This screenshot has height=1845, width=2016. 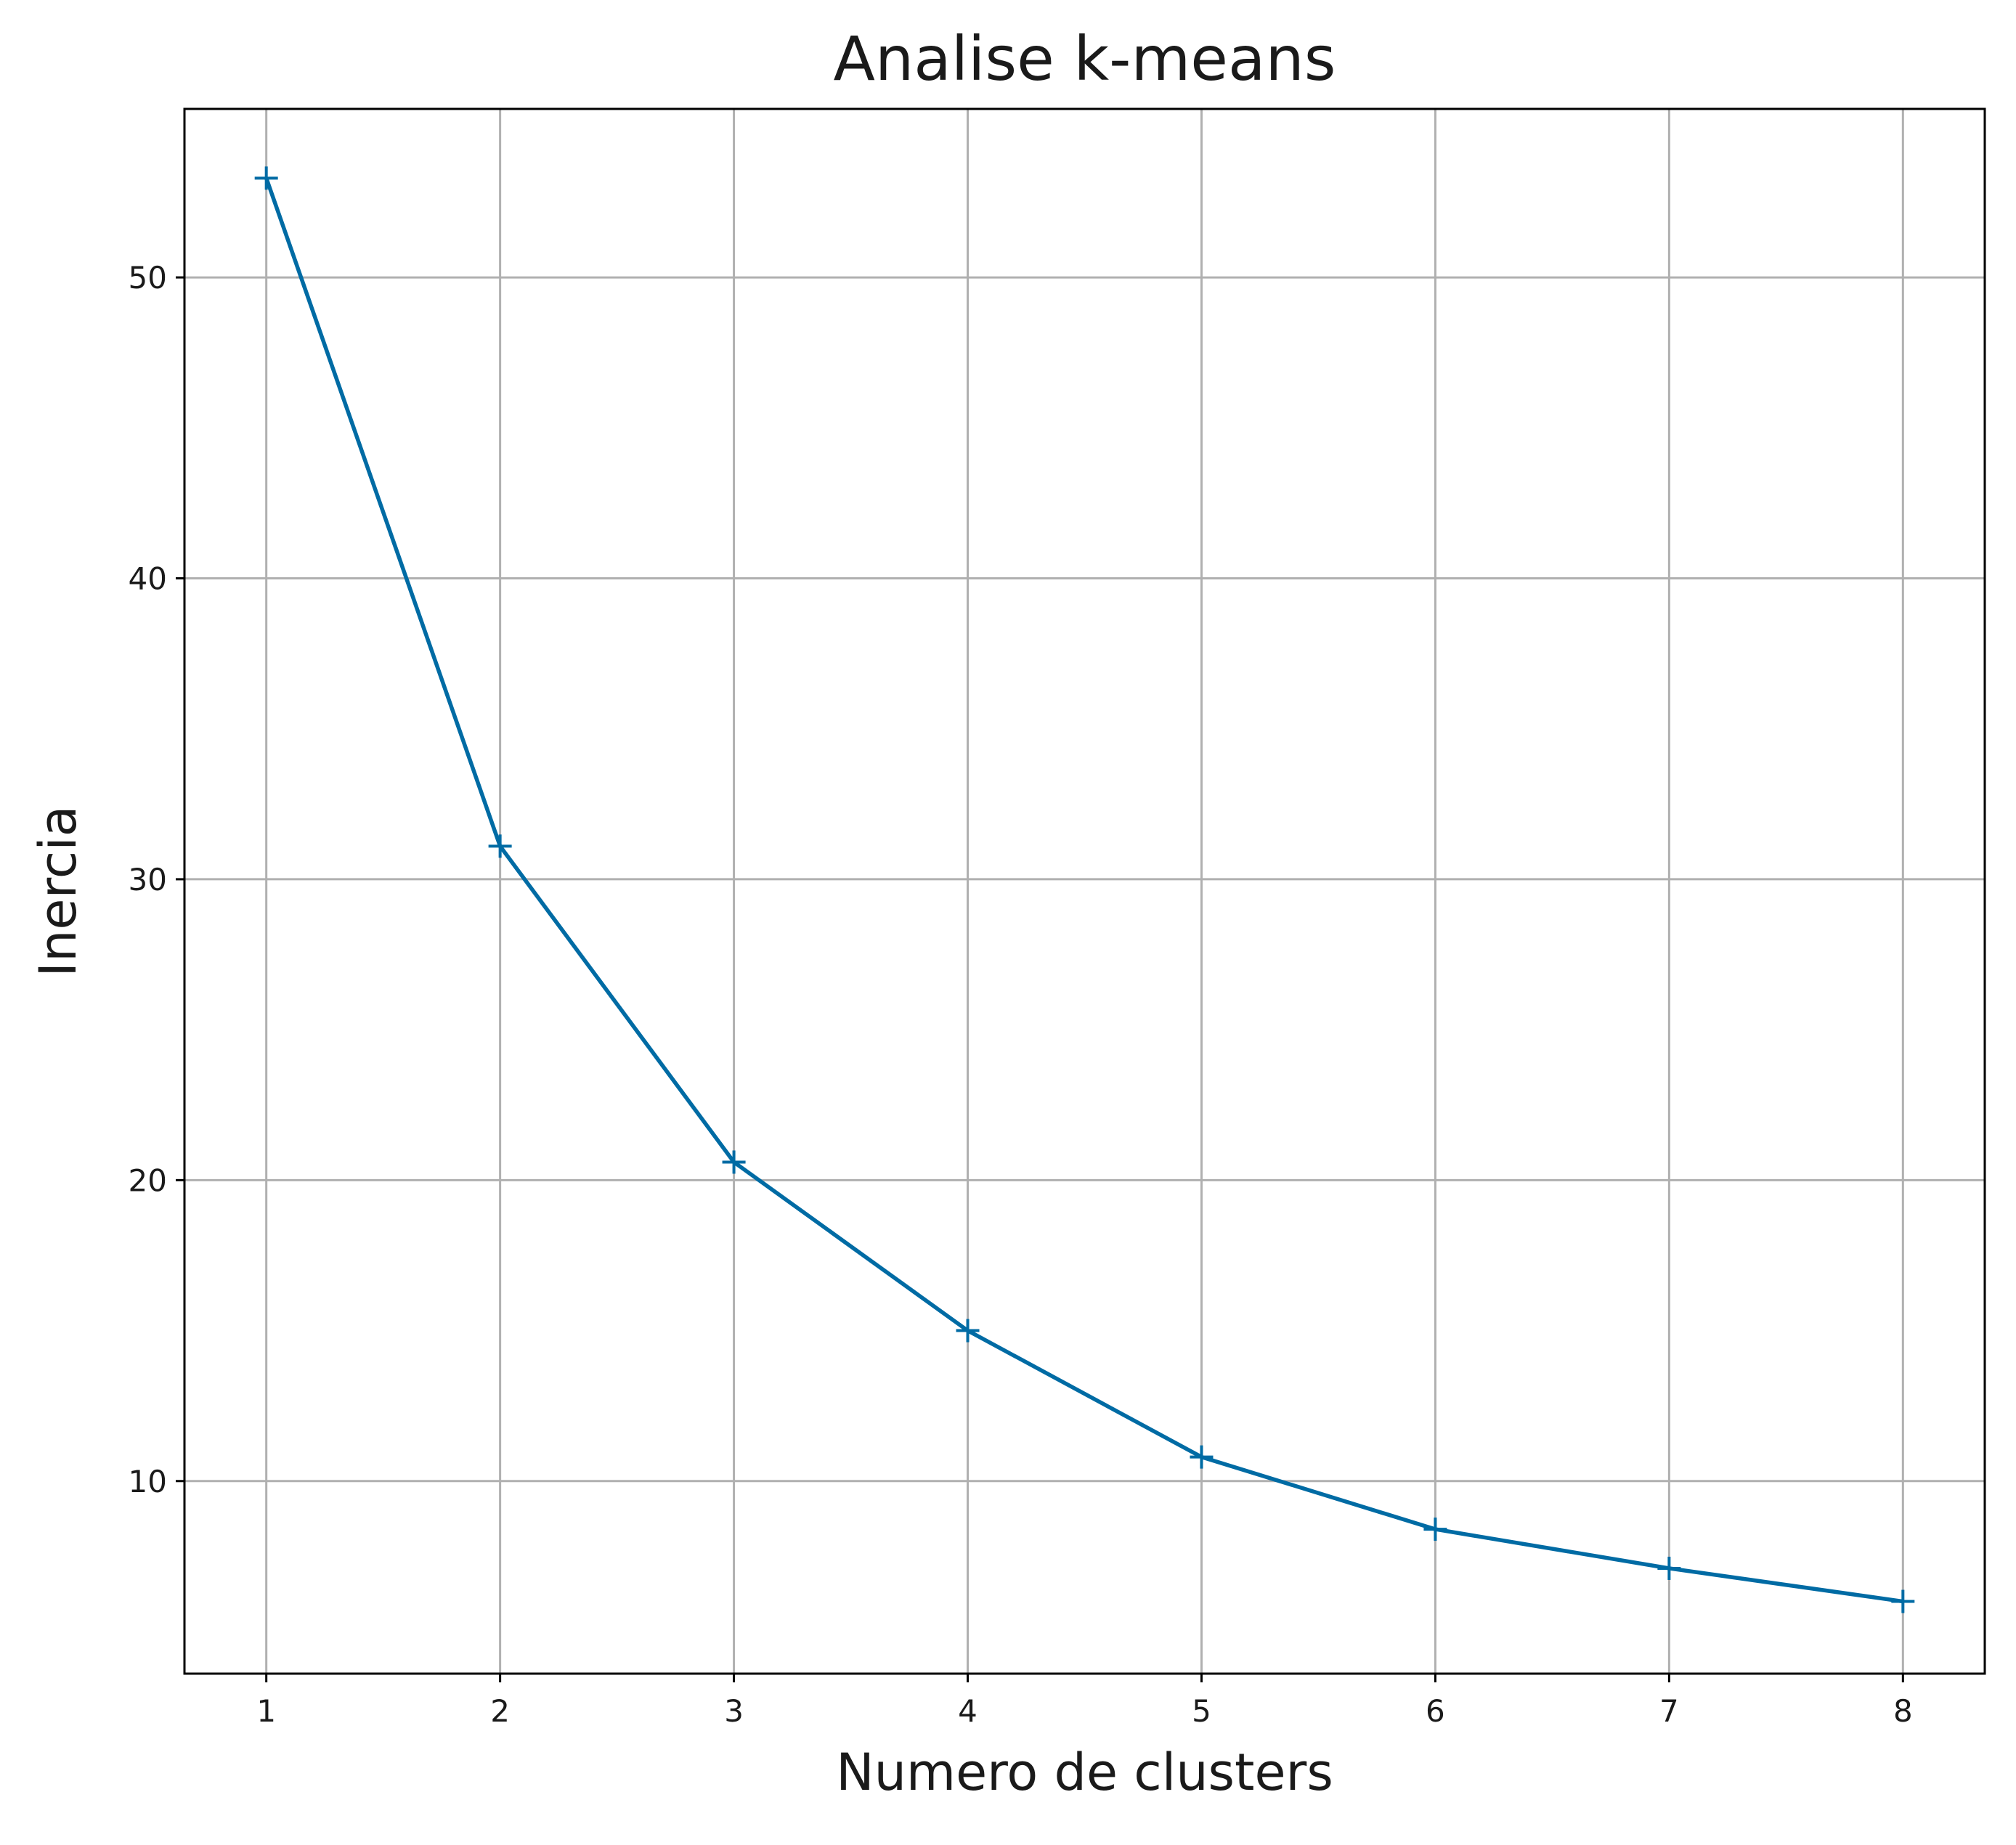 What do you see at coordinates (1201, 1711) in the screenshot?
I see `x-tick-label: 5` at bounding box center [1201, 1711].